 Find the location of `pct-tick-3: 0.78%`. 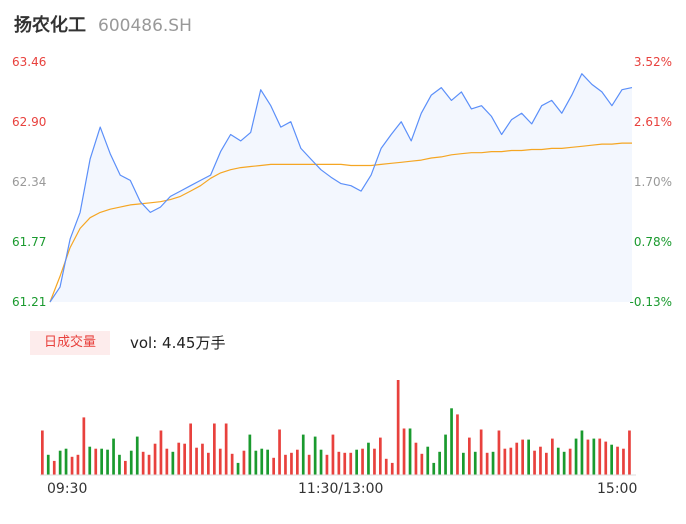

pct-tick-3: 0.78% is located at coordinates (652, 242).